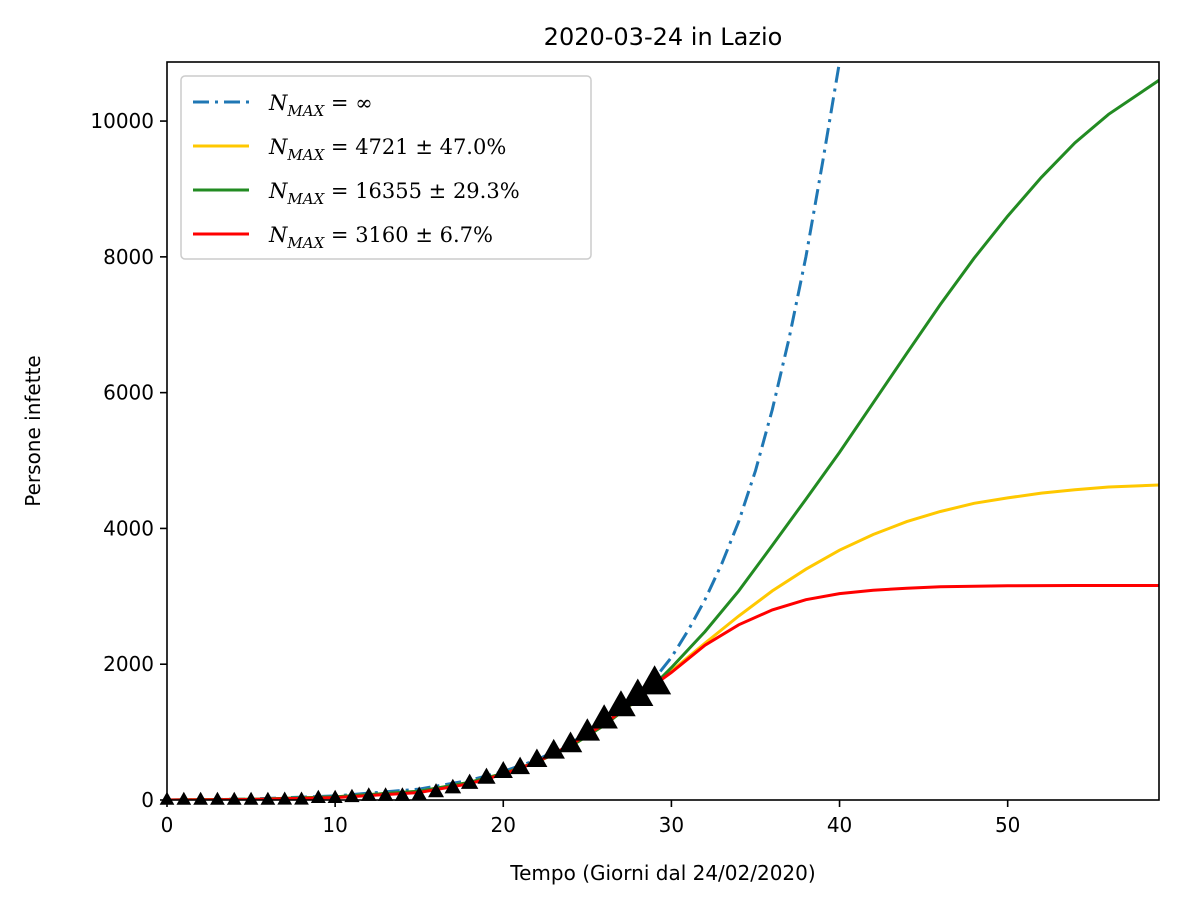  What do you see at coordinates (386, 167) in the screenshot?
I see `legend-box` at bounding box center [386, 167].